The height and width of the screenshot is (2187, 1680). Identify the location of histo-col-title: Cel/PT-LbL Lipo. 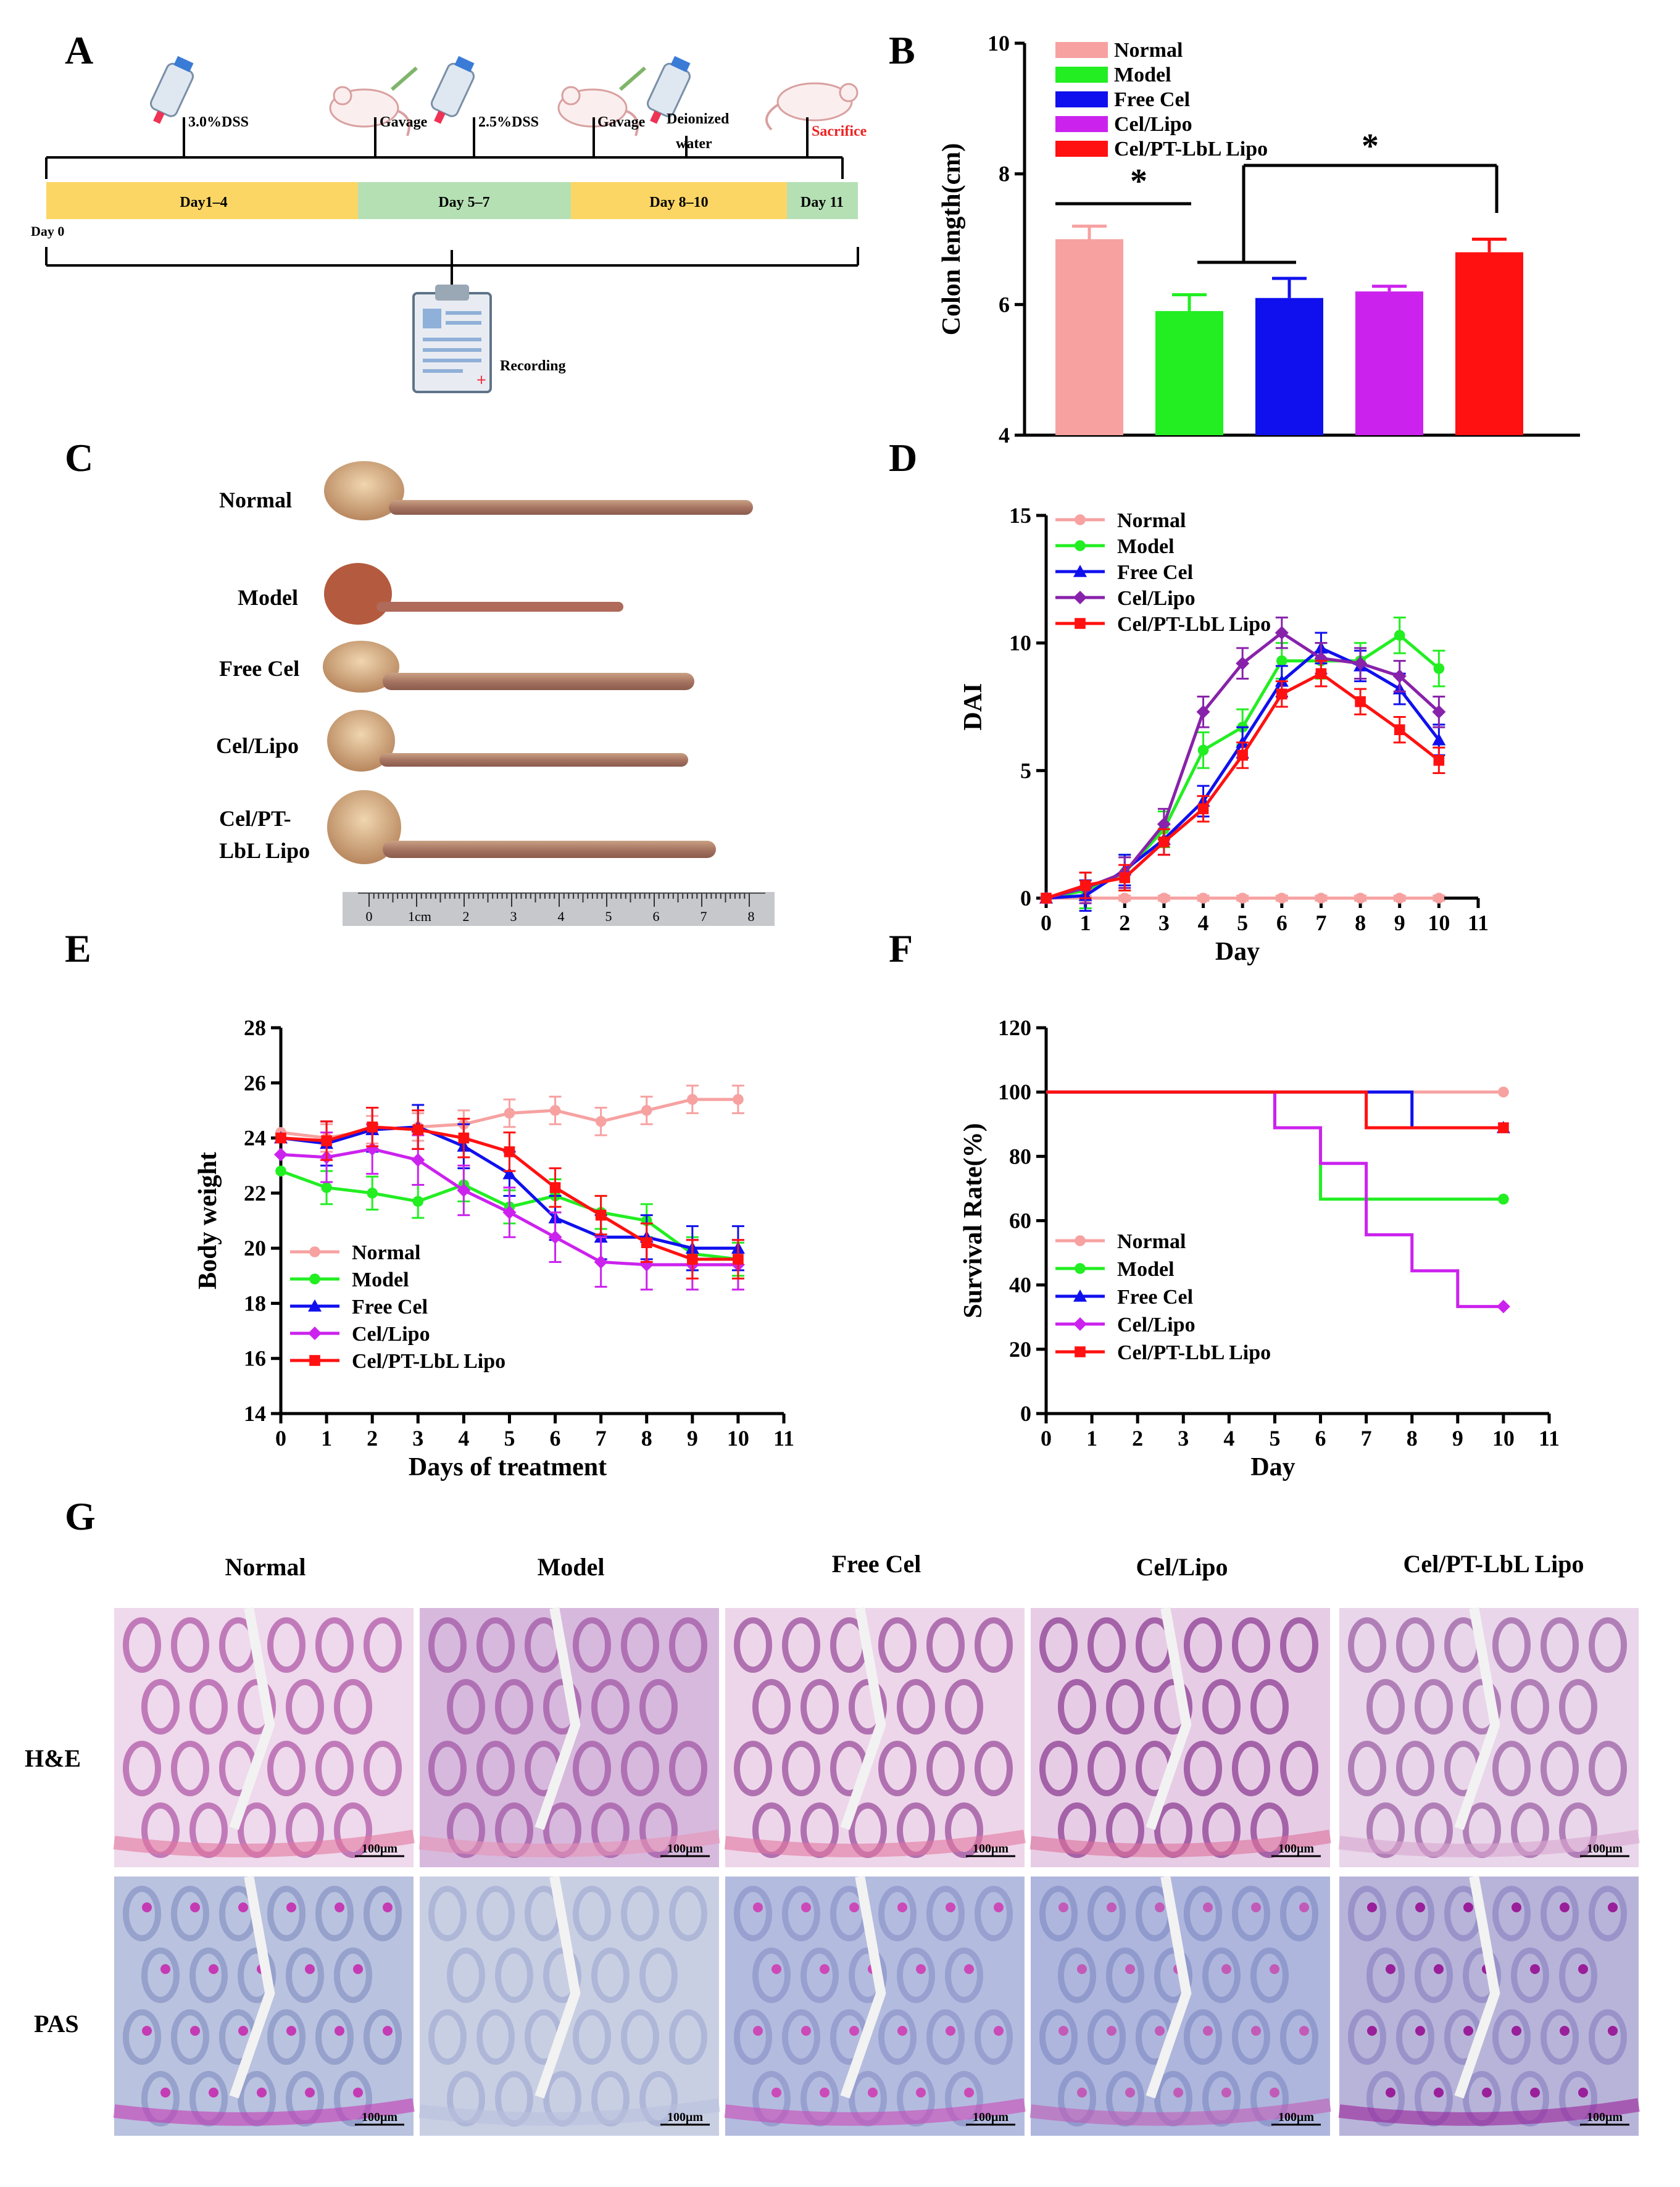
(1493, 1564).